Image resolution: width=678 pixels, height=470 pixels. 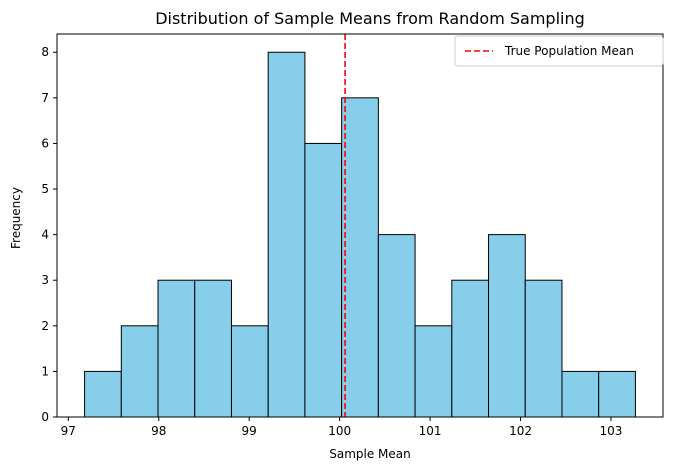 I want to click on legend: True Population Mean, so click(x=559, y=51).